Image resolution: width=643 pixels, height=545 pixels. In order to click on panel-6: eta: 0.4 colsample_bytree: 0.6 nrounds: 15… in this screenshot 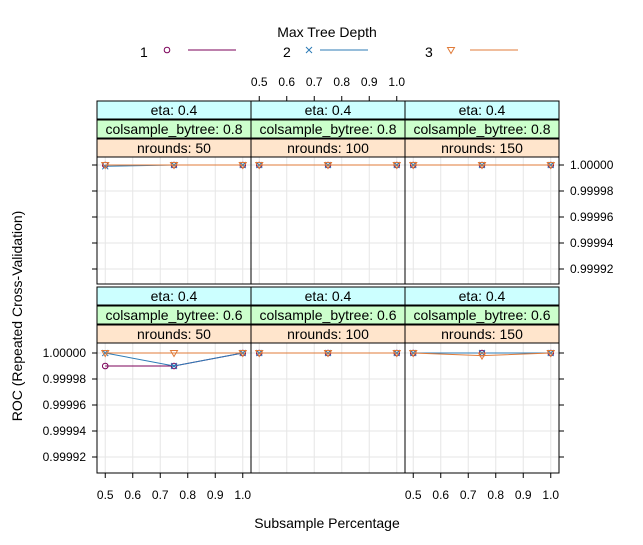, I will do `click(482, 380)`.